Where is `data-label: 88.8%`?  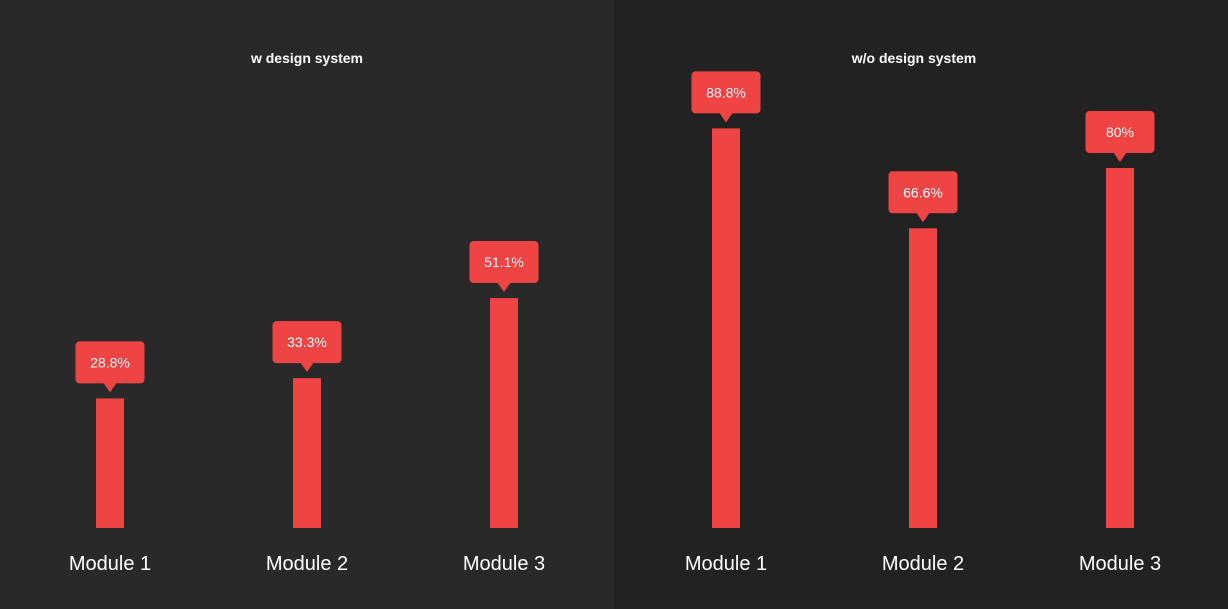 data-label: 88.8% is located at coordinates (726, 92).